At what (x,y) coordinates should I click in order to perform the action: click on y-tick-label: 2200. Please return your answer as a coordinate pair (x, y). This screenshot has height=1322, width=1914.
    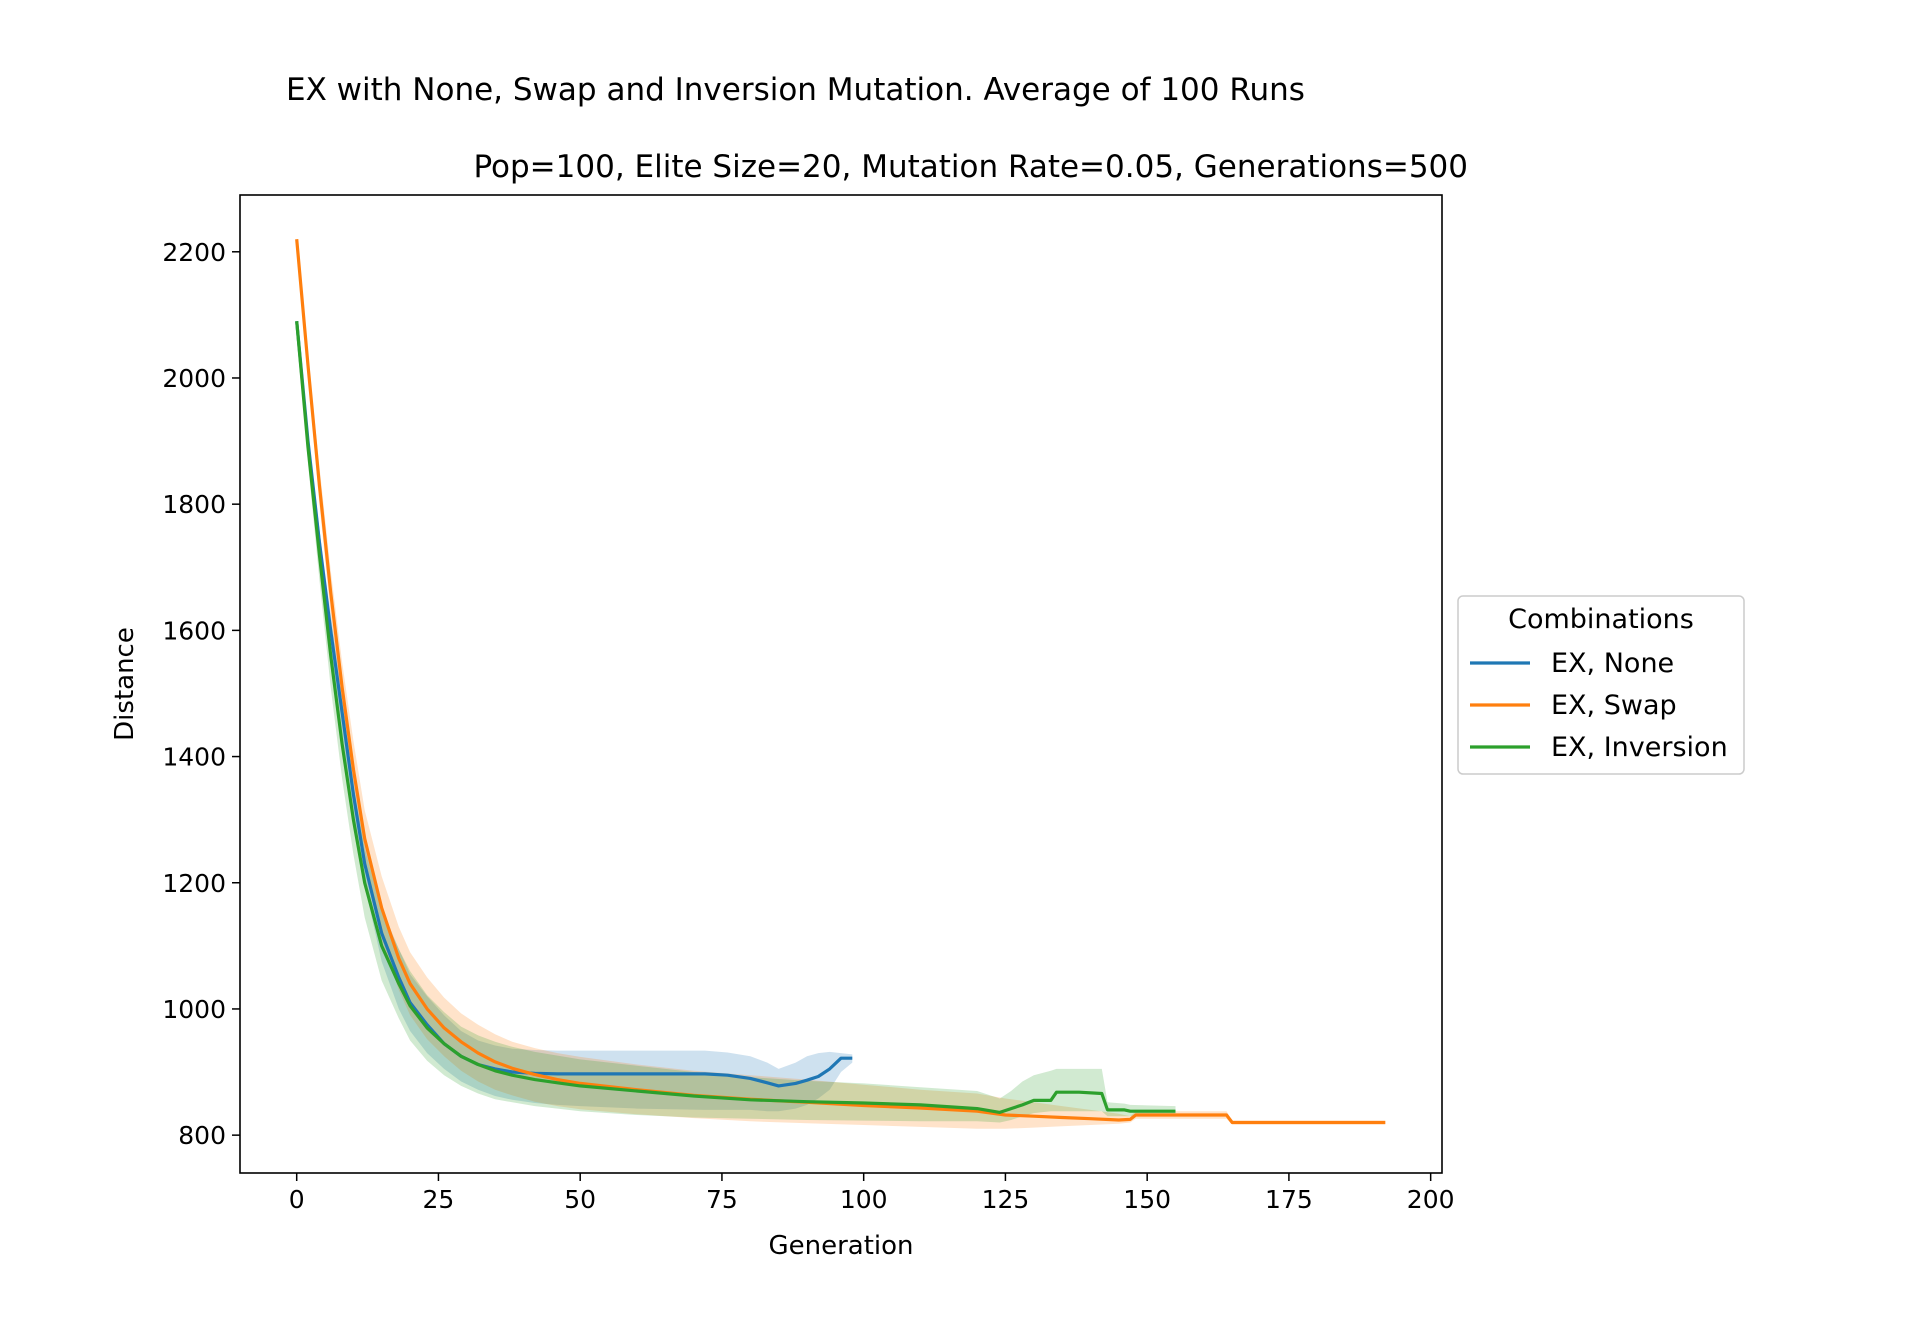
    Looking at the image, I should click on (194, 252).